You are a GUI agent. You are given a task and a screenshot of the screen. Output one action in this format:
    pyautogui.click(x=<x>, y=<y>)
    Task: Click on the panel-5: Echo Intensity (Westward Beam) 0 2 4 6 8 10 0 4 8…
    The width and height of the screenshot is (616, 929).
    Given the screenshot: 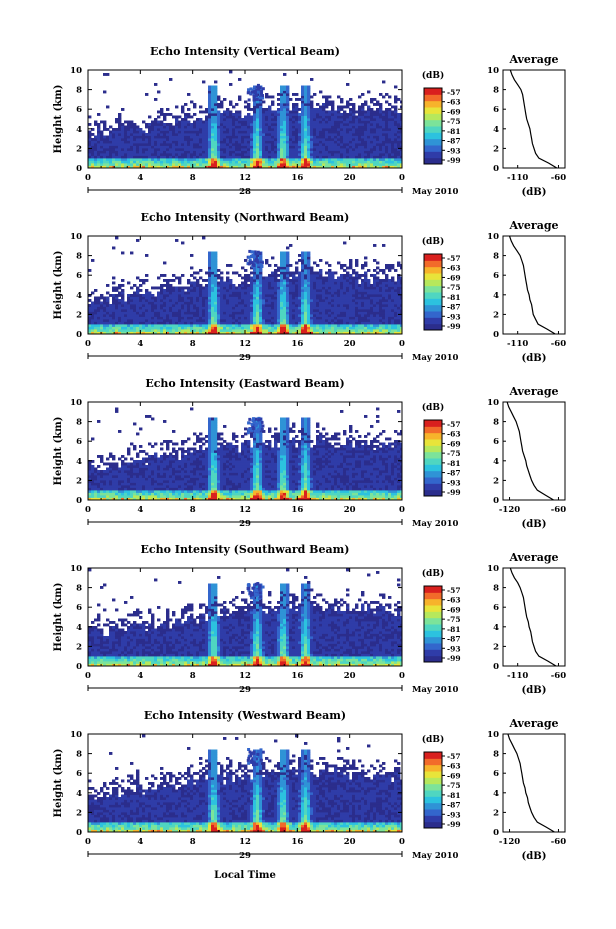 What is the action you would take?
    pyautogui.click(x=309, y=785)
    